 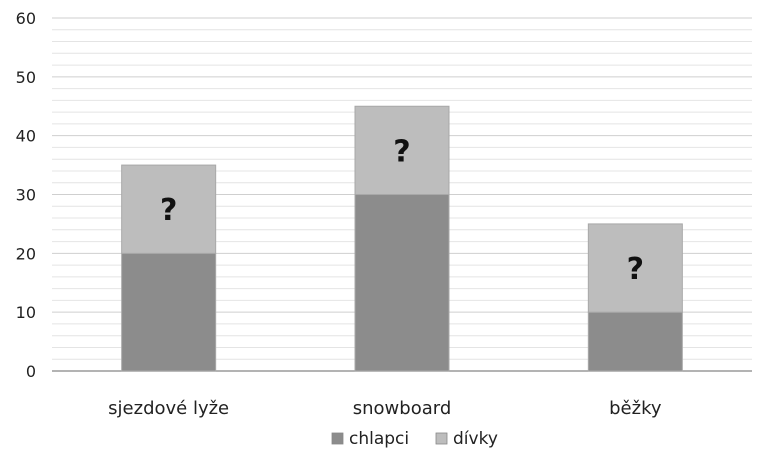 I want to click on legend-swatch-divky, so click(x=441, y=438).